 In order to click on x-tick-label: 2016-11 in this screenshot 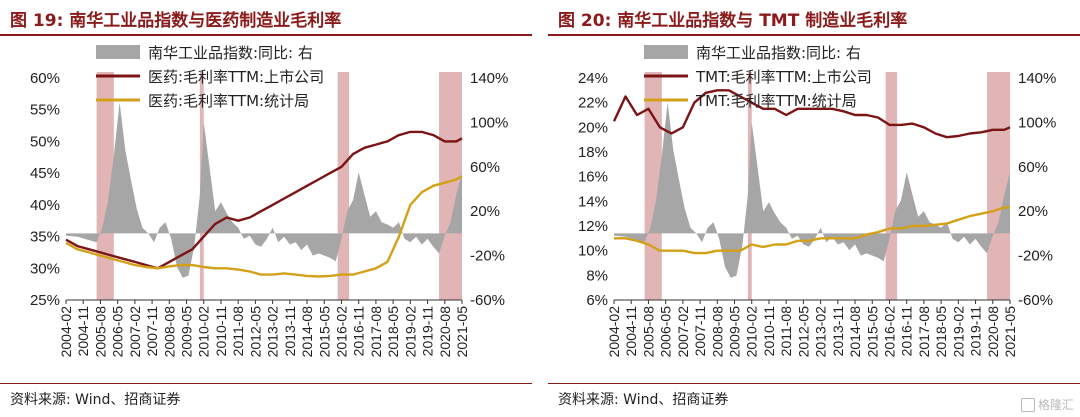, I will do `click(907, 331)`.